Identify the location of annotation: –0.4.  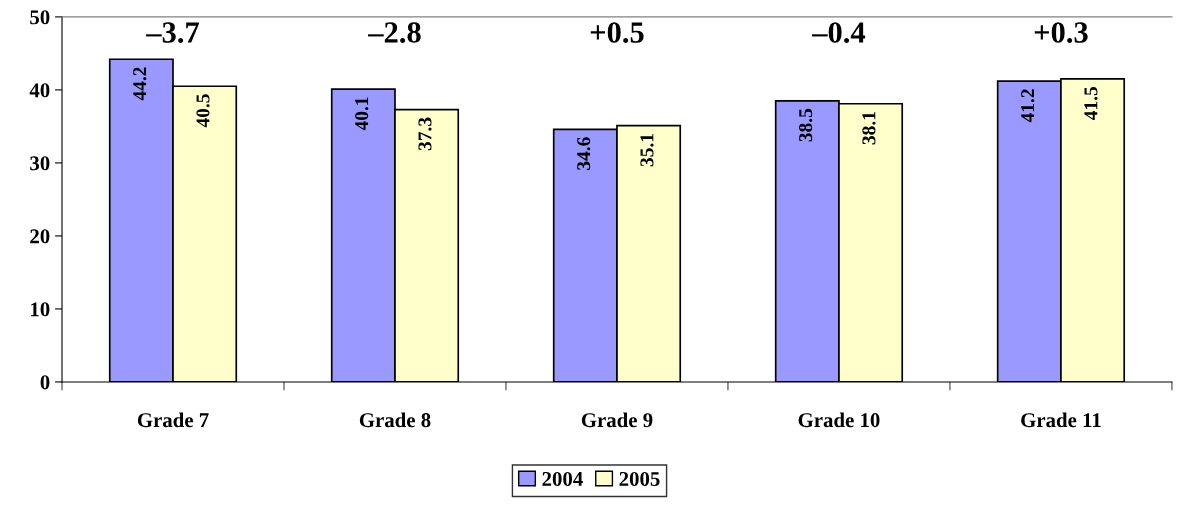
(839, 32).